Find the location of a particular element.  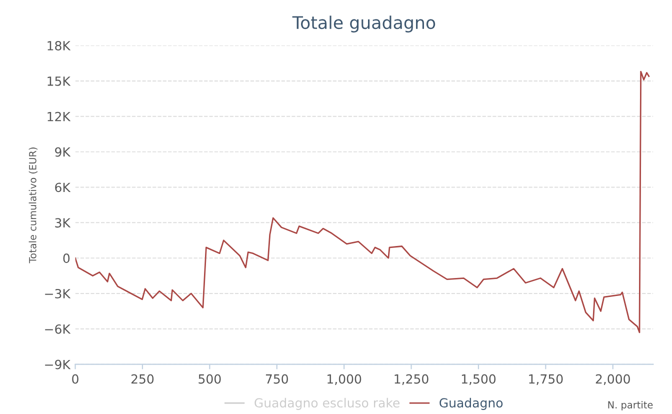

x-tick-label: 1,750 is located at coordinates (546, 379).